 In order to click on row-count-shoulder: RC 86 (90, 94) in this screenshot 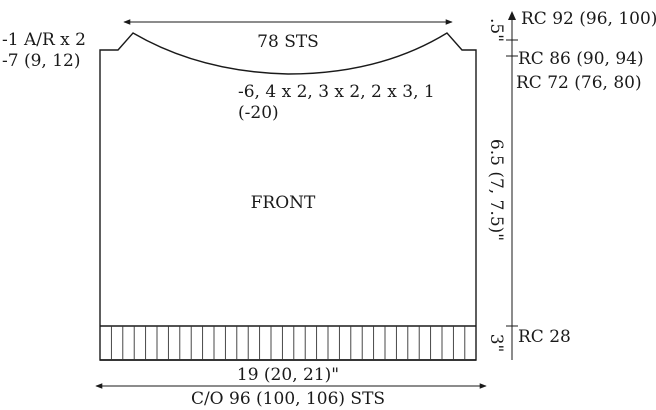, I will do `click(581, 59)`.